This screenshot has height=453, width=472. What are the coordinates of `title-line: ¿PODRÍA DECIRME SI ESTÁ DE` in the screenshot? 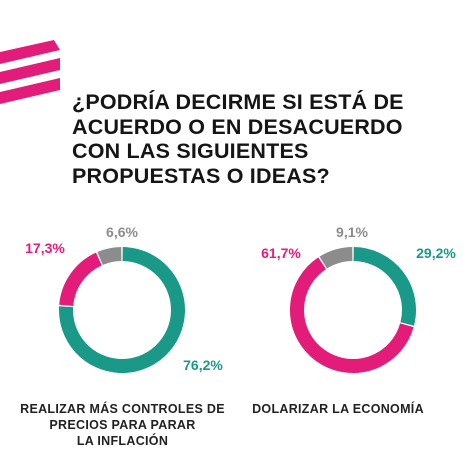 It's located at (238, 102).